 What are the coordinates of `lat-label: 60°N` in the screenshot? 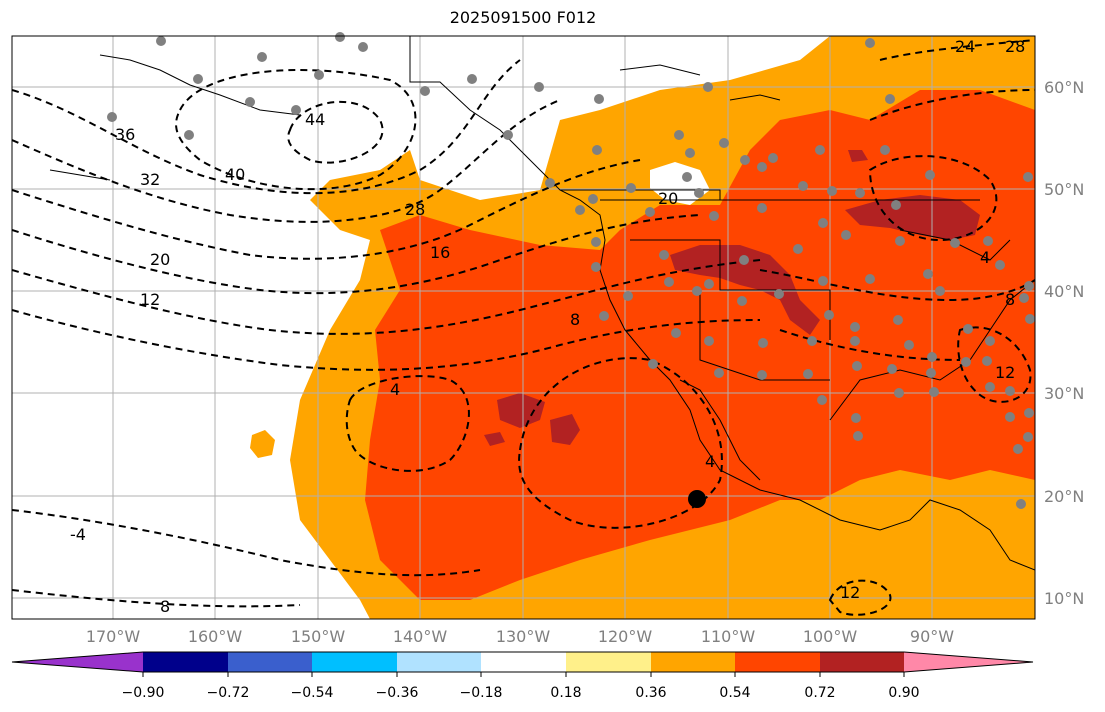 It's located at (1064, 87).